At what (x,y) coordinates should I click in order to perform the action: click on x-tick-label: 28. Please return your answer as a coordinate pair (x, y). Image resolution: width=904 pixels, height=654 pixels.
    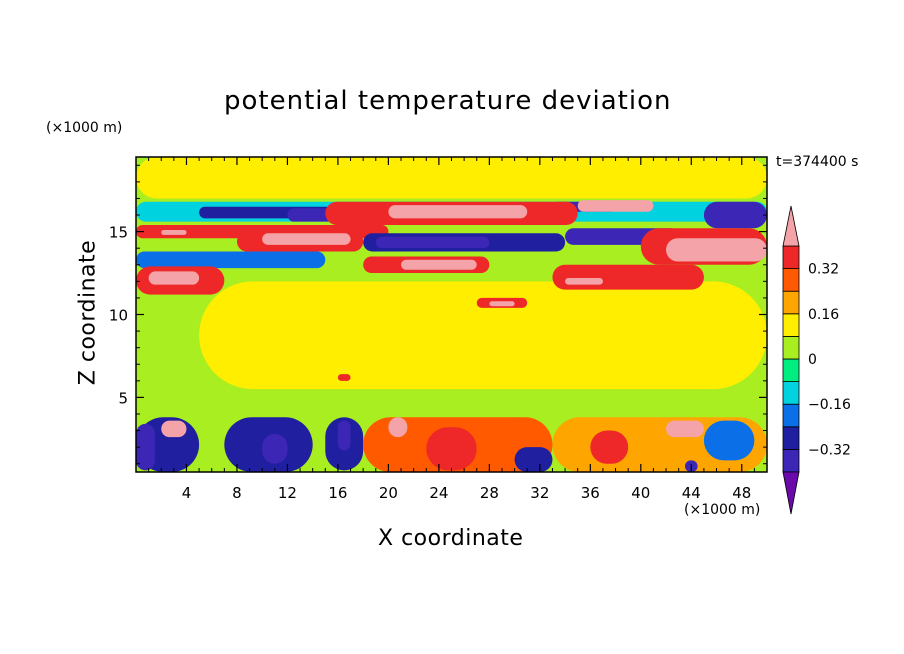
    Looking at the image, I should click on (489, 493).